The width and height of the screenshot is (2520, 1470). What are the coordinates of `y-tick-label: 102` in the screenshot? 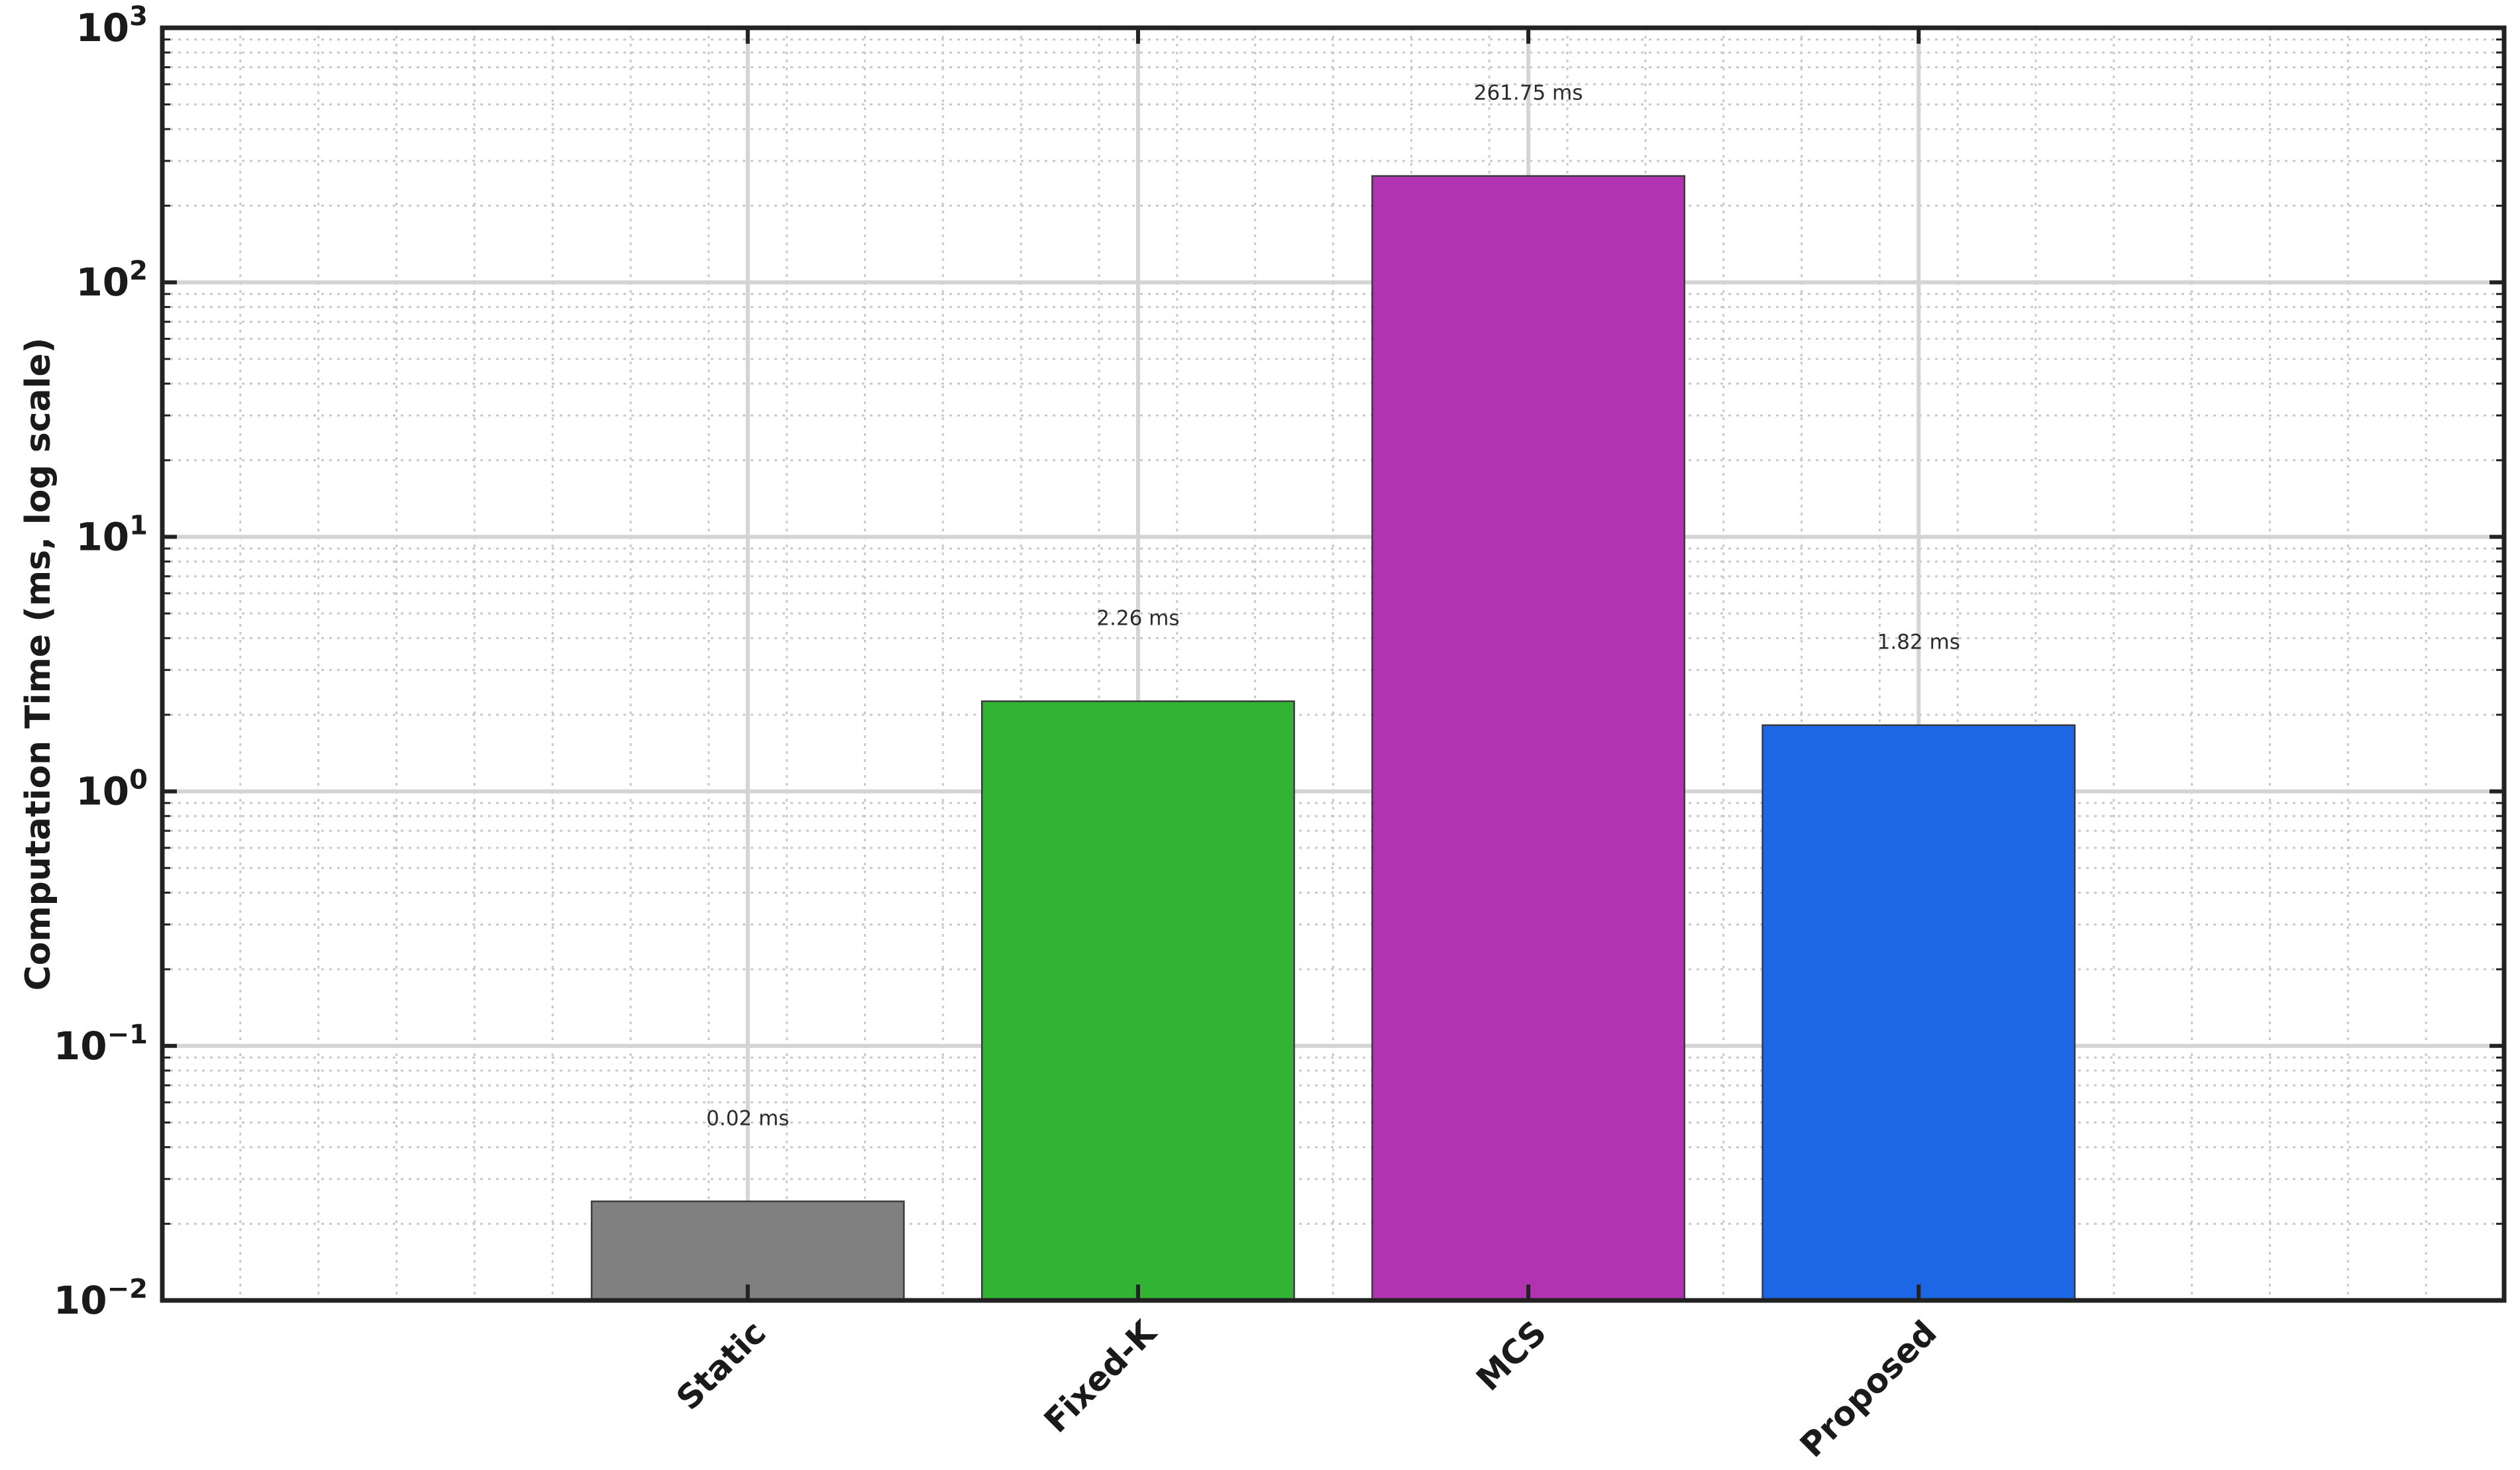 It's located at (112, 280).